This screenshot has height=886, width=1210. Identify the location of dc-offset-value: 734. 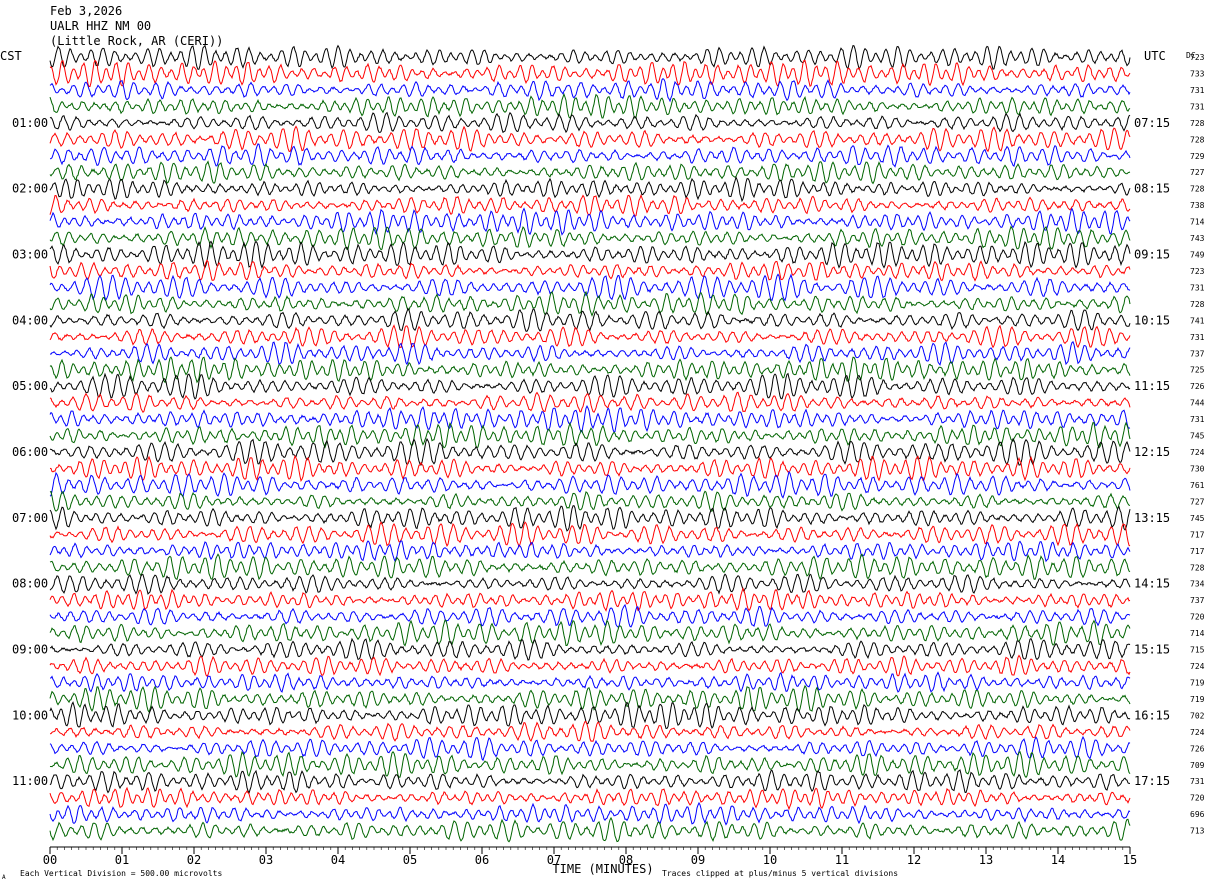
(1197, 584).